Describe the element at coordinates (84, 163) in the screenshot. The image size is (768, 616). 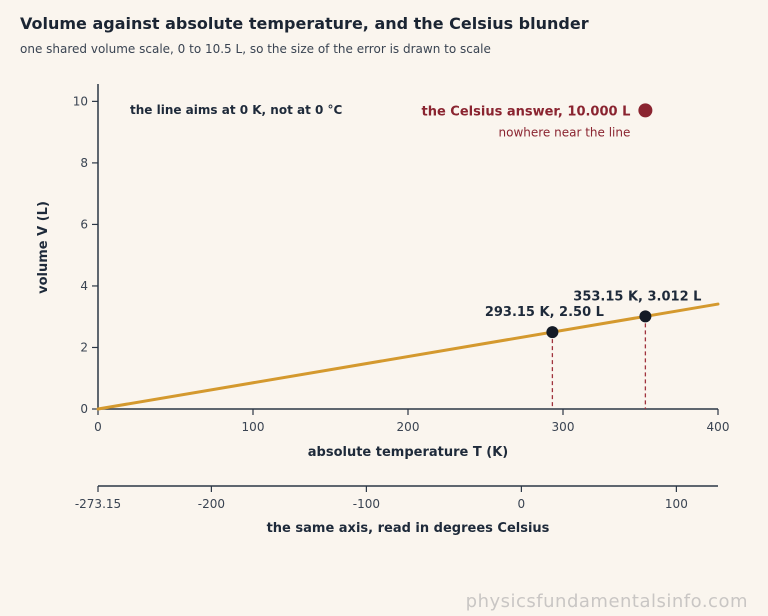
I see `y-tick-label: 8` at that location.